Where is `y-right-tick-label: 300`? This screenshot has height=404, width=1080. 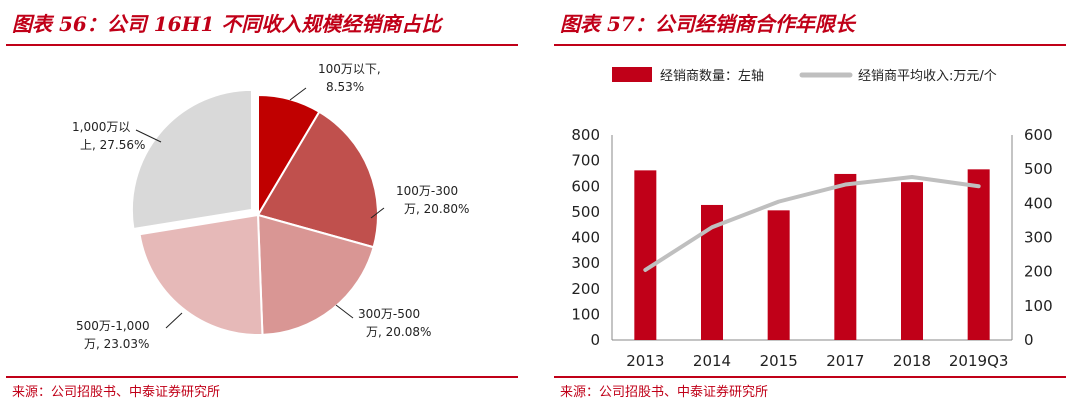
y-right-tick-label: 300 is located at coordinates (1038, 238).